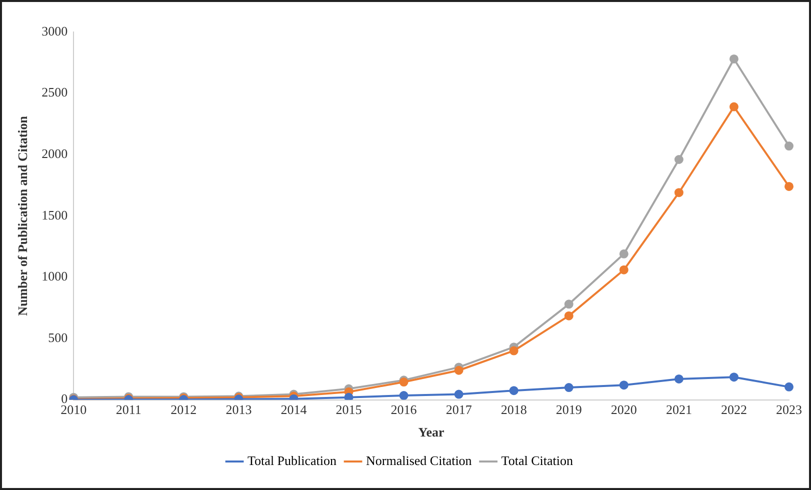 This screenshot has height=490, width=811. What do you see at coordinates (569, 410) in the screenshot?
I see `x-tick-label: 2019` at bounding box center [569, 410].